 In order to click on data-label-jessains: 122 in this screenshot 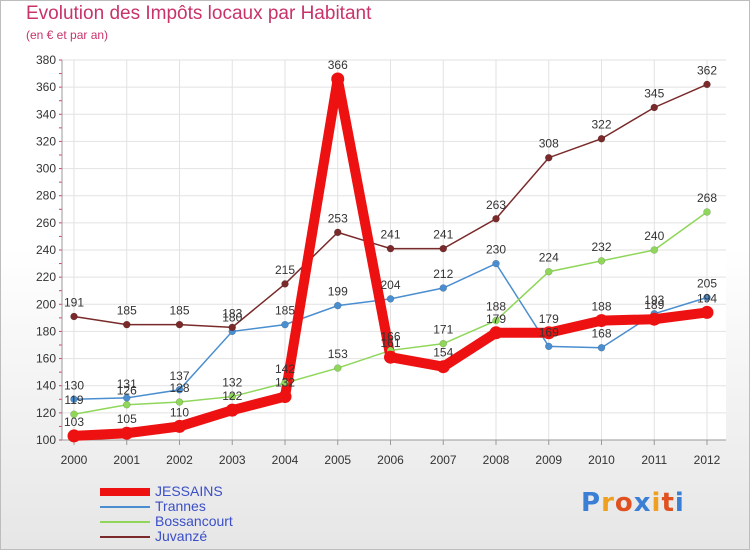, I will do `click(232, 396)`.